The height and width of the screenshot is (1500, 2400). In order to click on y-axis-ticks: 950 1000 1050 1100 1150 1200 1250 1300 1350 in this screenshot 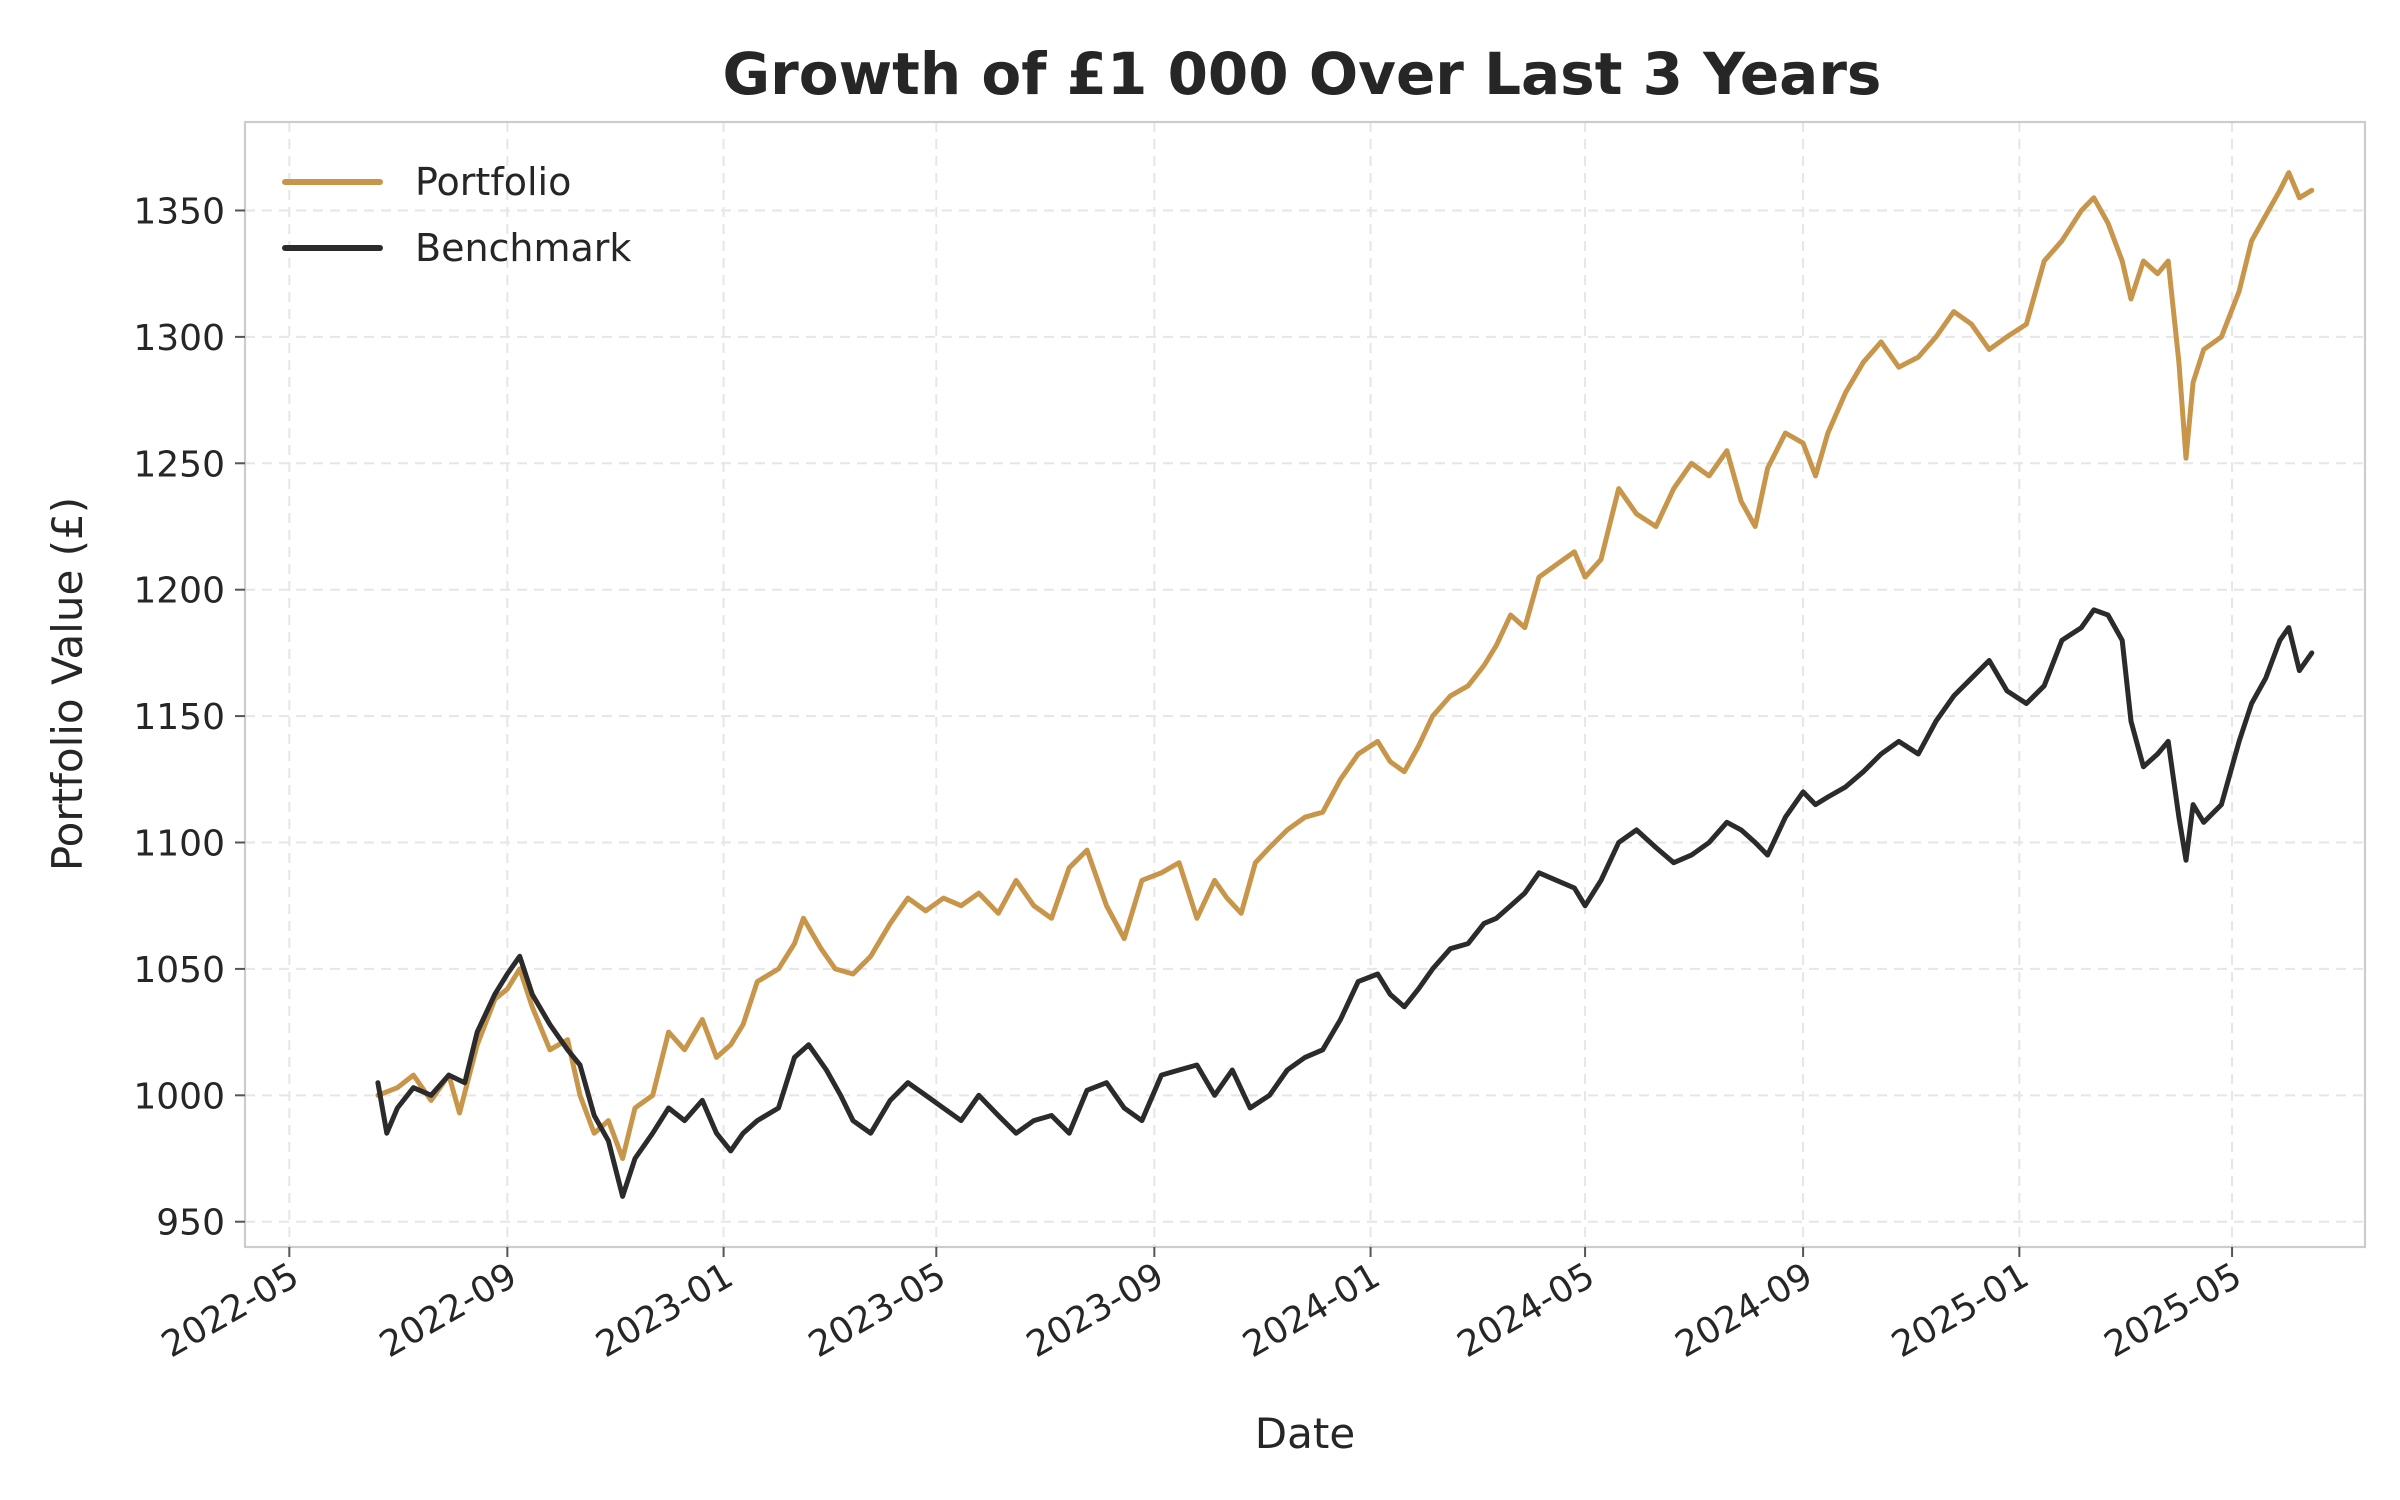, I will do `click(189, 717)`.